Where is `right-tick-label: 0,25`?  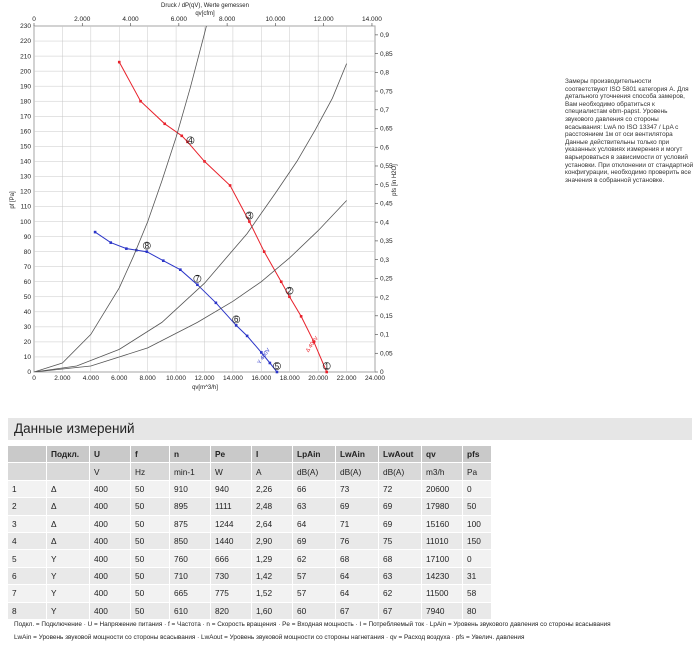 right-tick-label: 0,25 is located at coordinates (386, 279).